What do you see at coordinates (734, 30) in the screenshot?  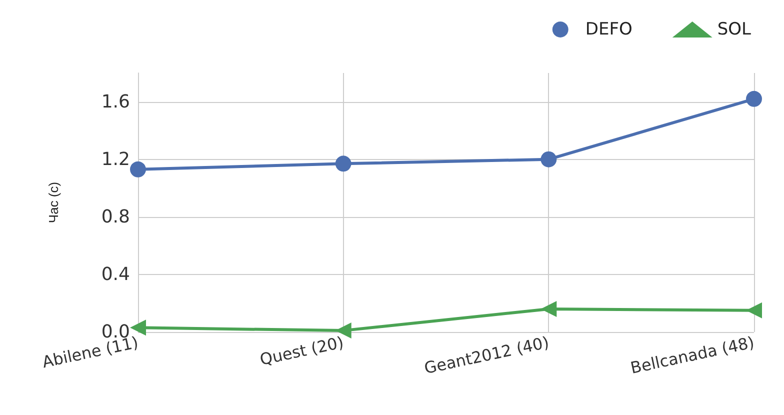 I see `legend-label: SOL` at bounding box center [734, 30].